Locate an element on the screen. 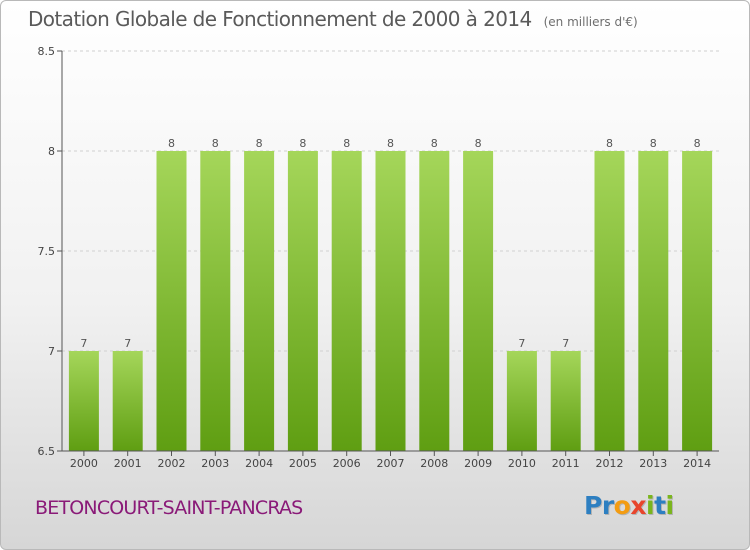 The height and width of the screenshot is (550, 750). x-tick-label: 2006 is located at coordinates (347, 463).